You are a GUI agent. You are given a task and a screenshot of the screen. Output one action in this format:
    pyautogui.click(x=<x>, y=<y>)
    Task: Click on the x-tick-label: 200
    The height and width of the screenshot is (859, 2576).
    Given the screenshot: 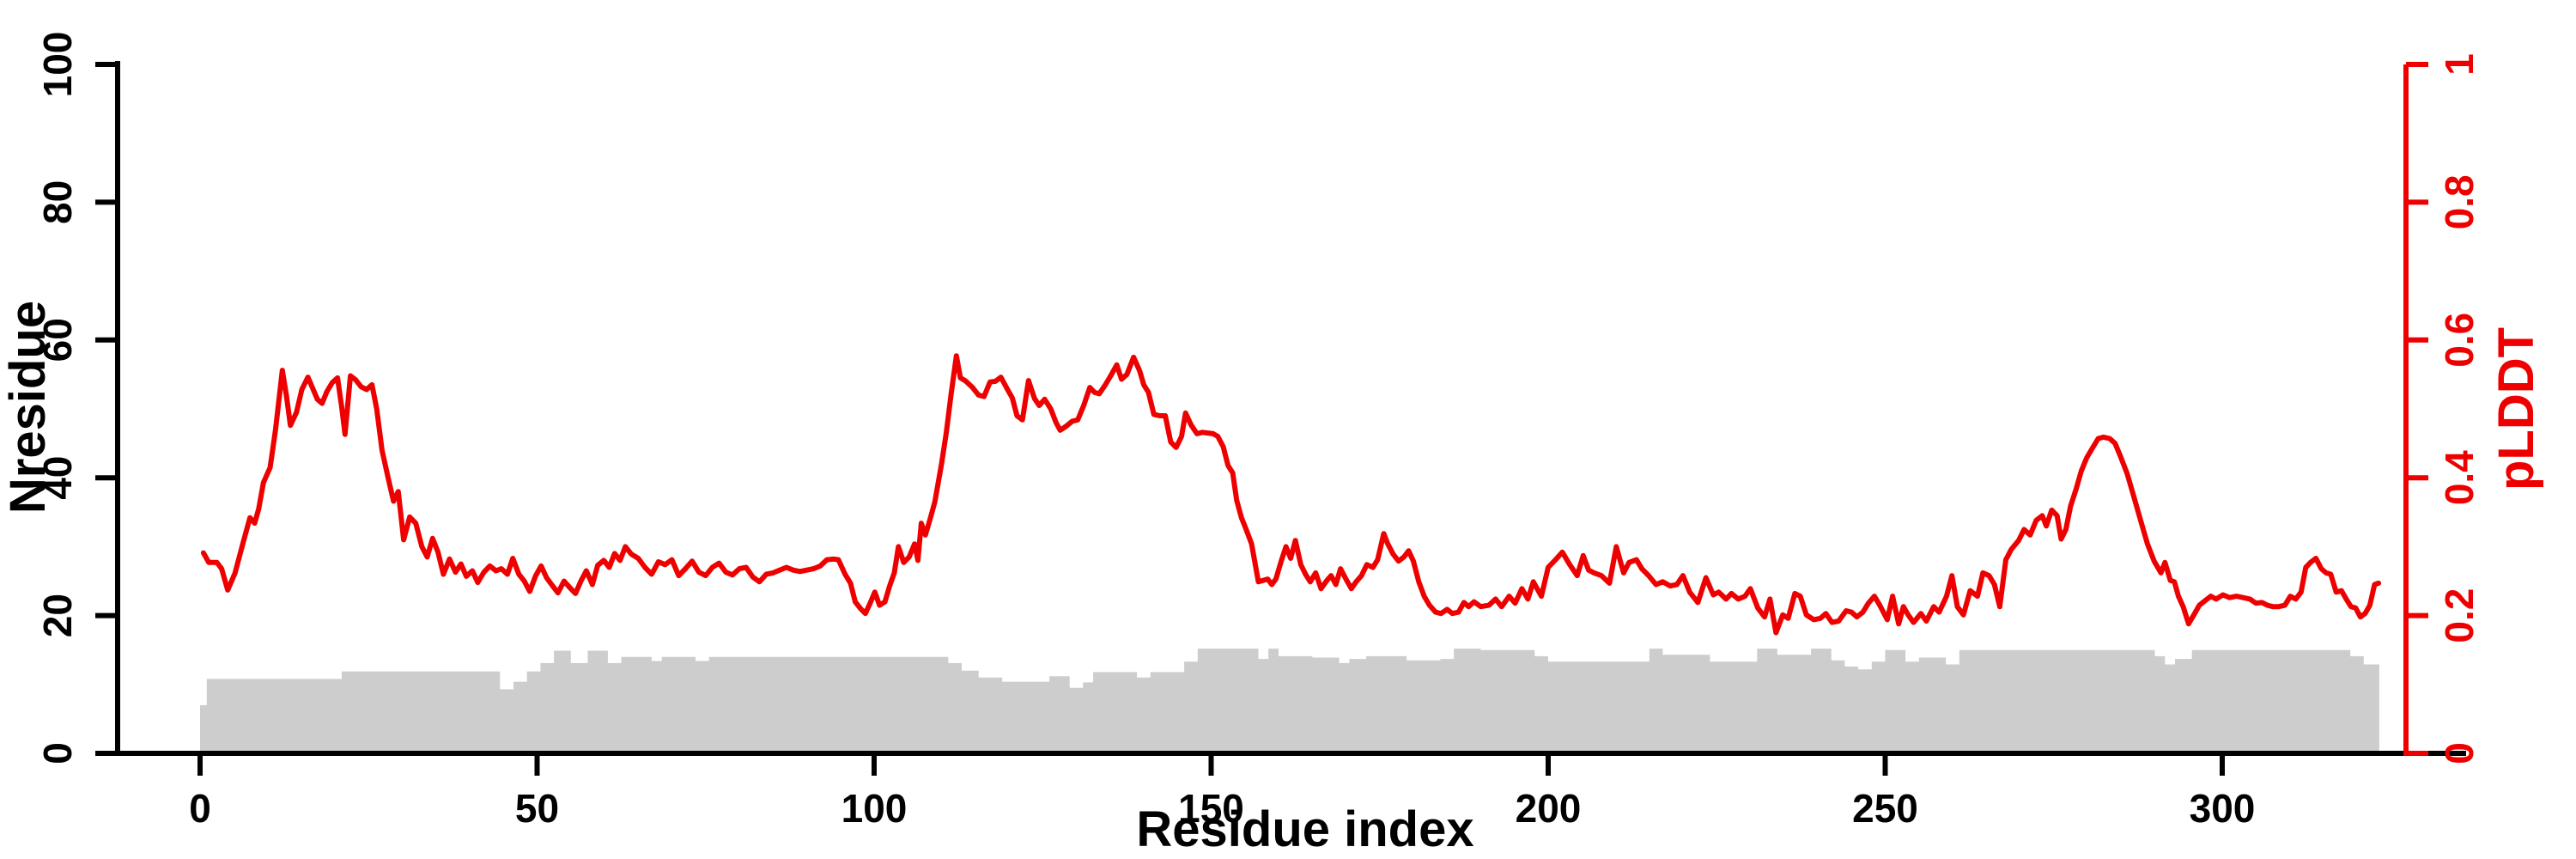 What is the action you would take?
    pyautogui.click(x=1549, y=809)
    